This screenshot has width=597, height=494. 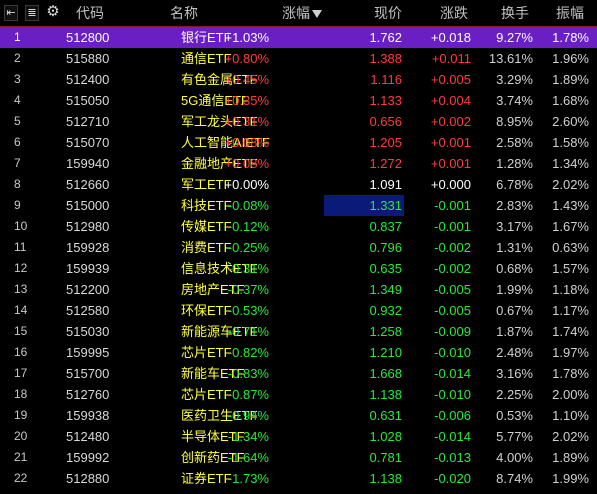 I want to click on amplitude-value: 2.02%, so click(x=570, y=184).